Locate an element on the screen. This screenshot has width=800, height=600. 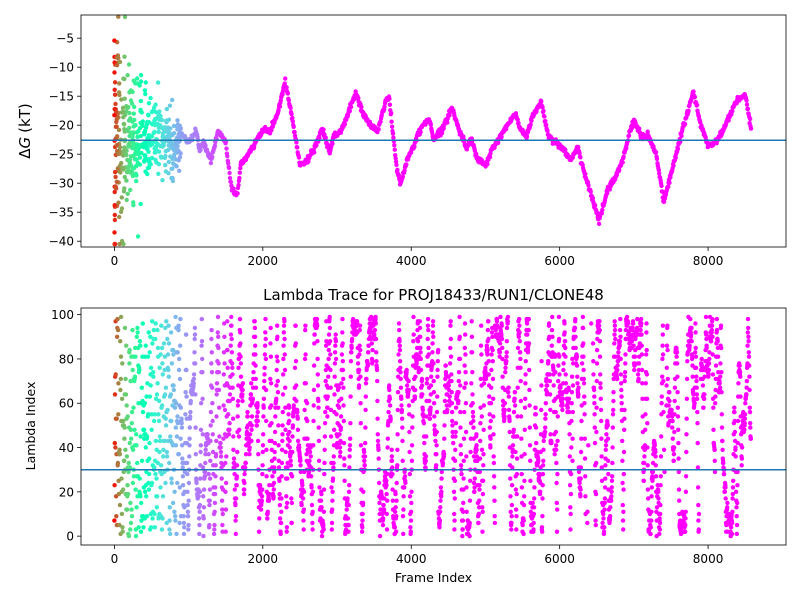
ylabel-var: G is located at coordinates (25, 143).